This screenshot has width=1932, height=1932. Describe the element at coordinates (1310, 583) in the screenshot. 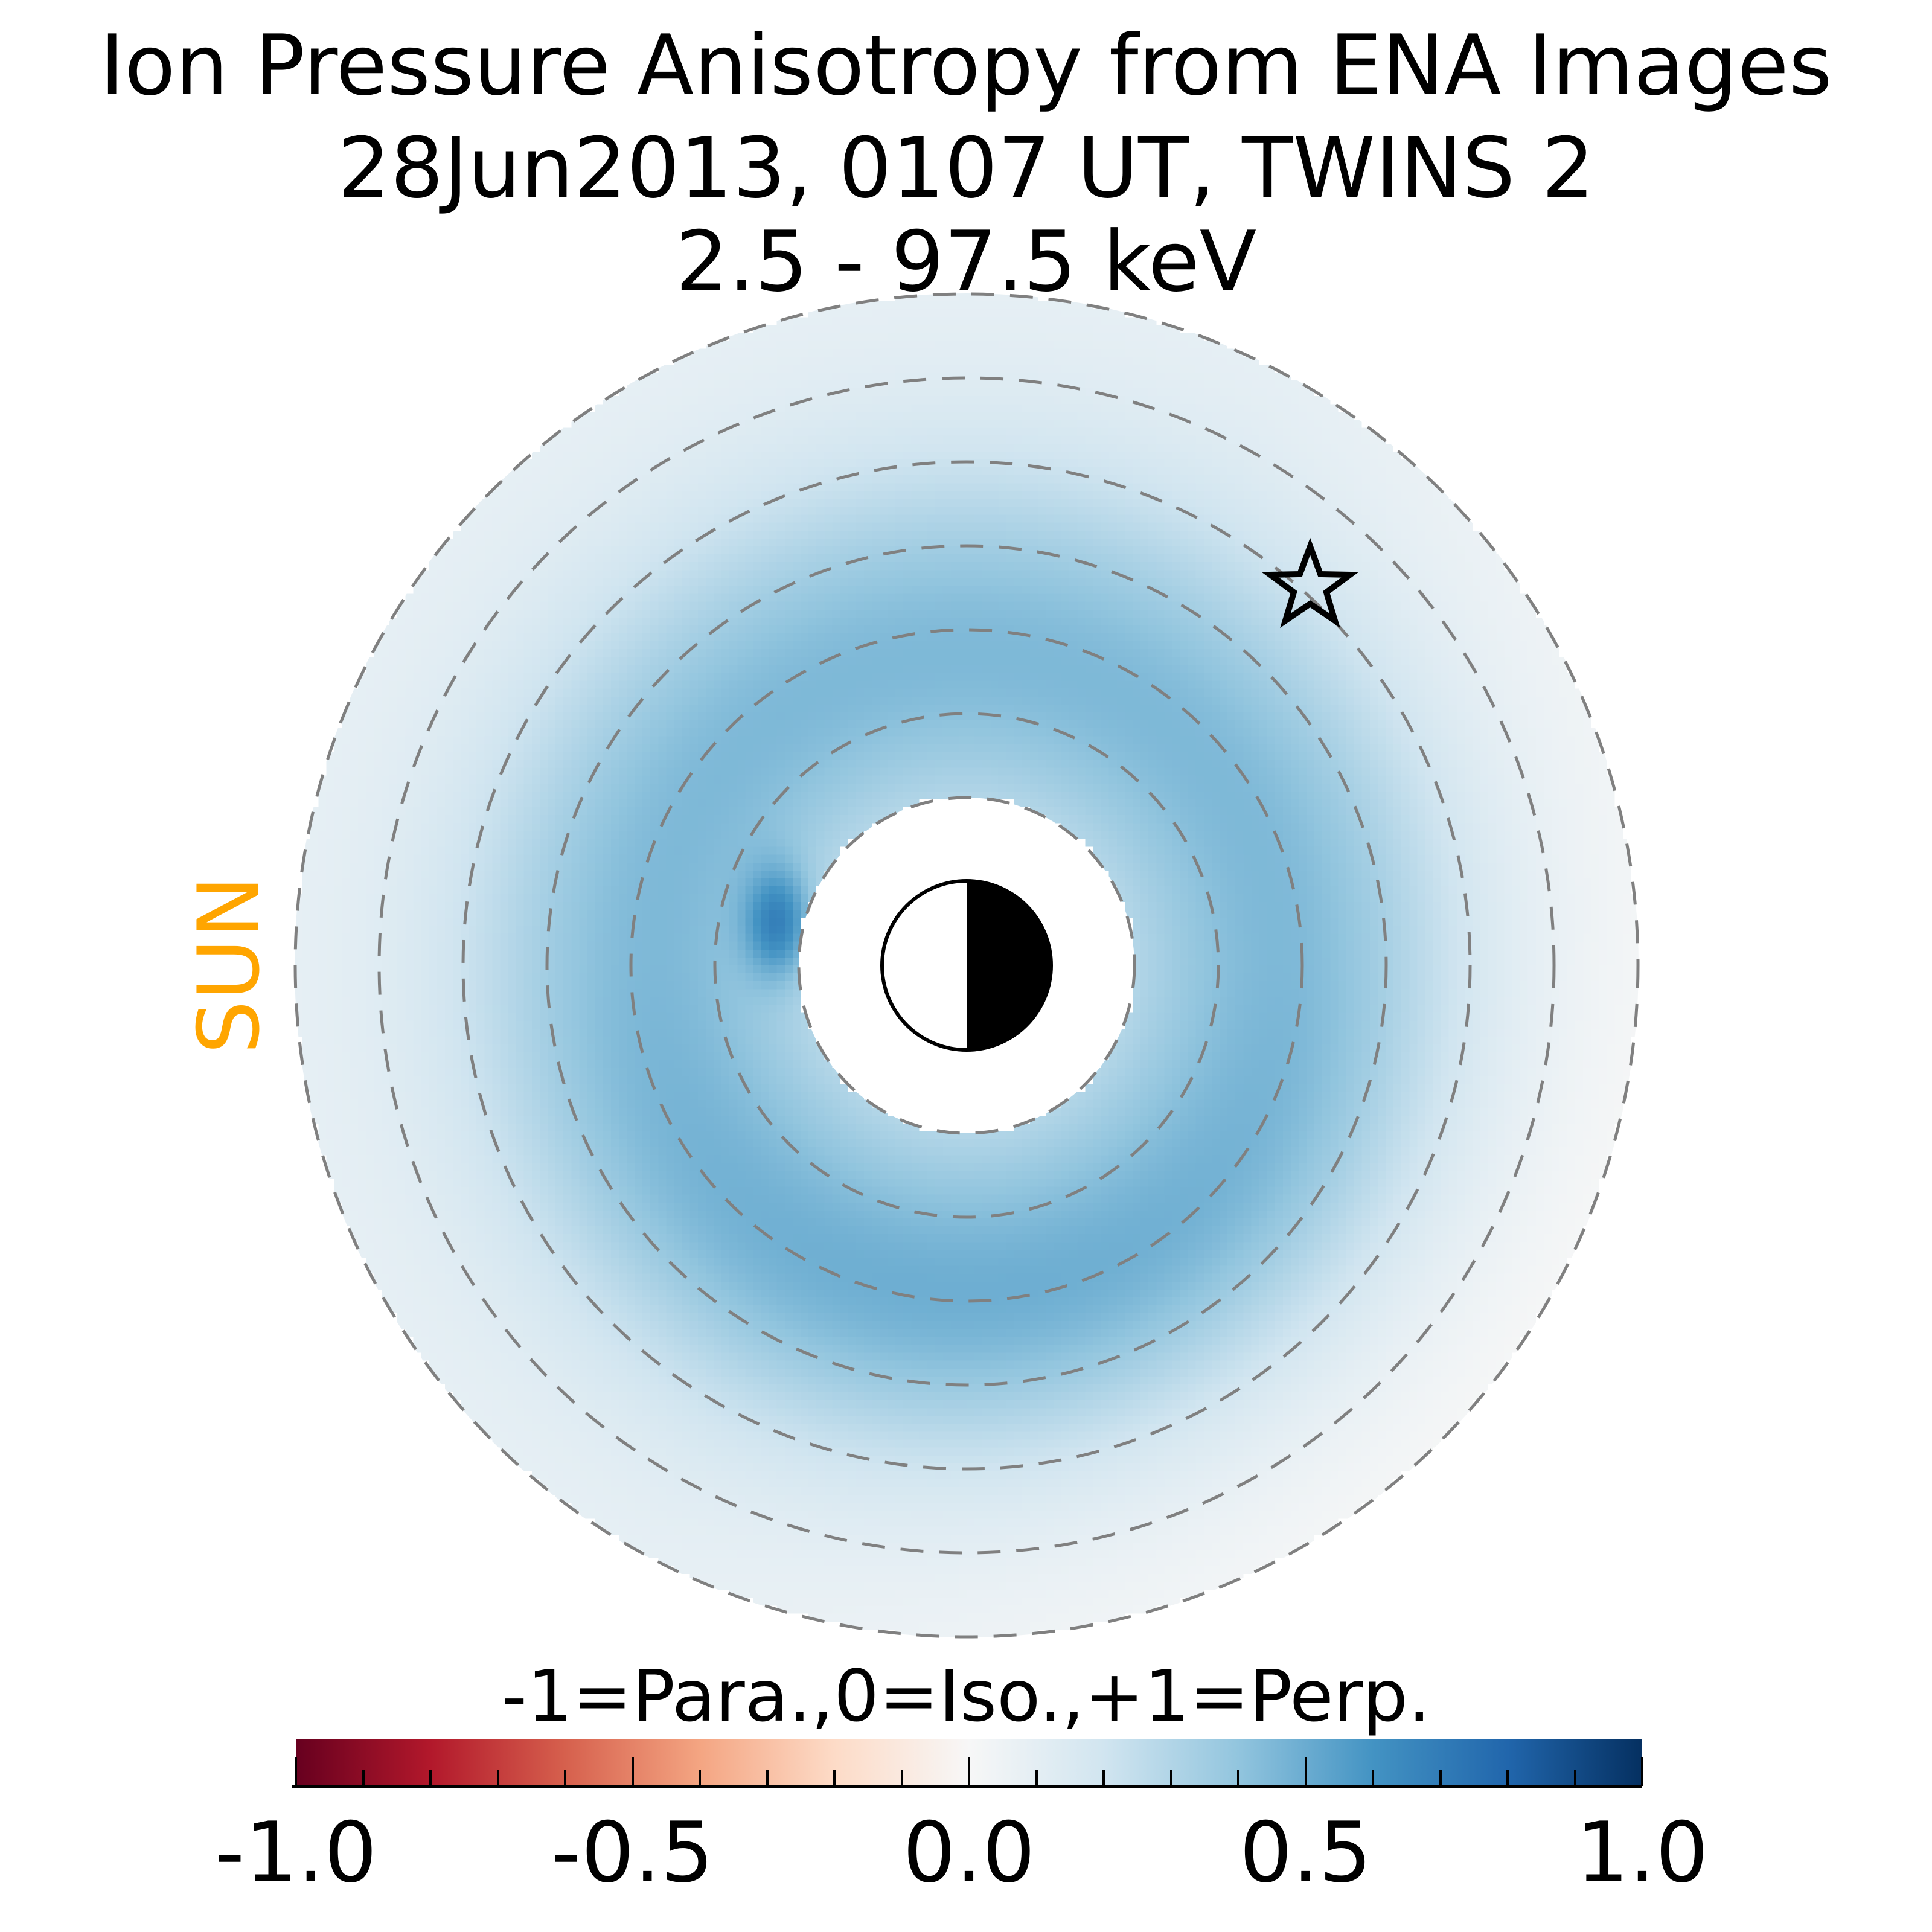

I see `spacecraft-star-icon` at that location.